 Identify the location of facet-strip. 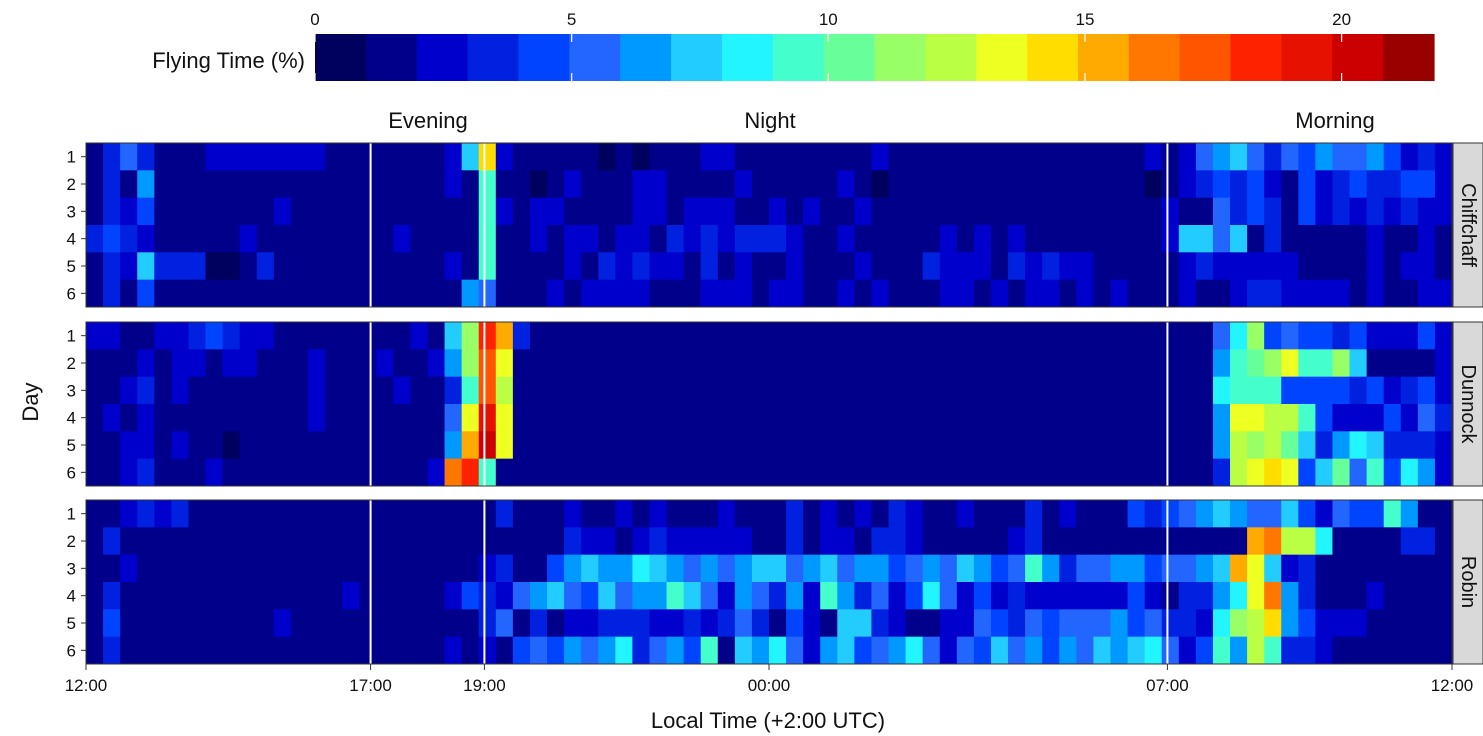
(1467, 404).